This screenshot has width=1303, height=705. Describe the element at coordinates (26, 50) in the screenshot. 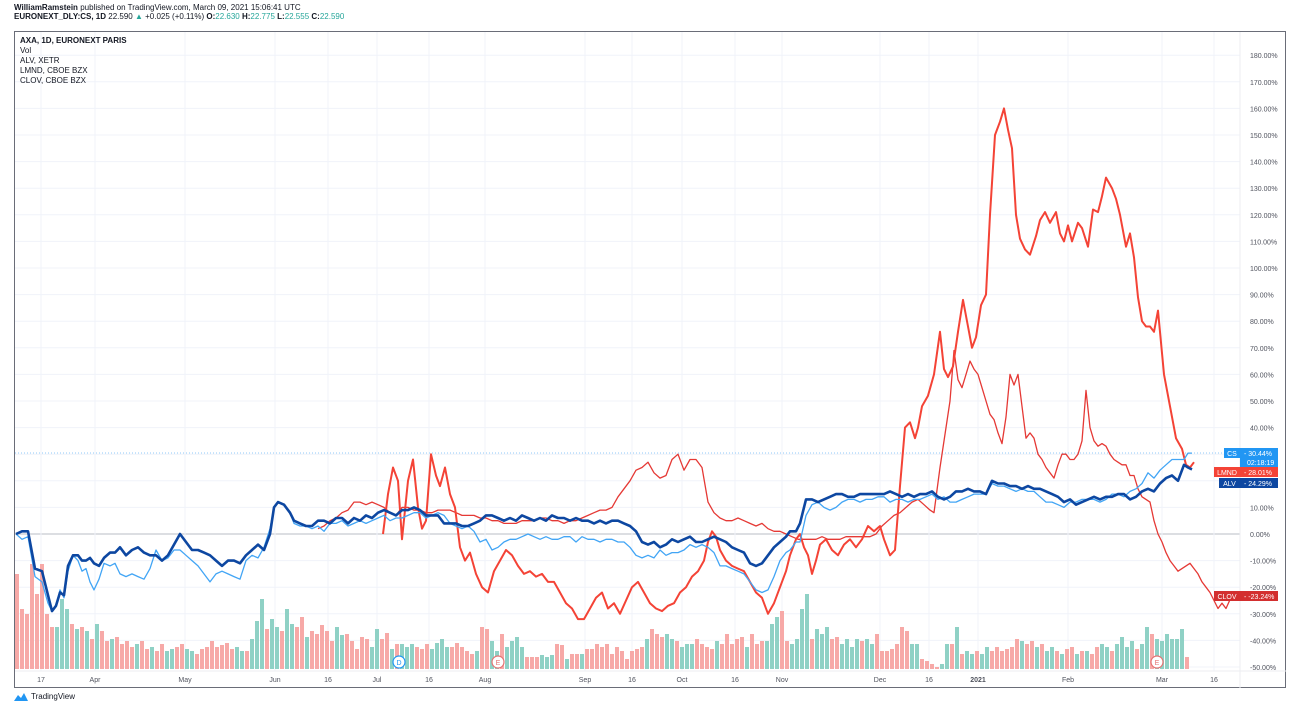

I see `legend-item-vol: Vol` at that location.